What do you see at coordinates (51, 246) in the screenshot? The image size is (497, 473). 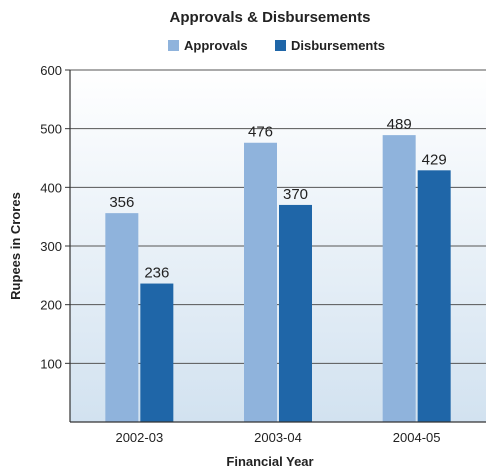 I see `y-tick-label: 300` at bounding box center [51, 246].